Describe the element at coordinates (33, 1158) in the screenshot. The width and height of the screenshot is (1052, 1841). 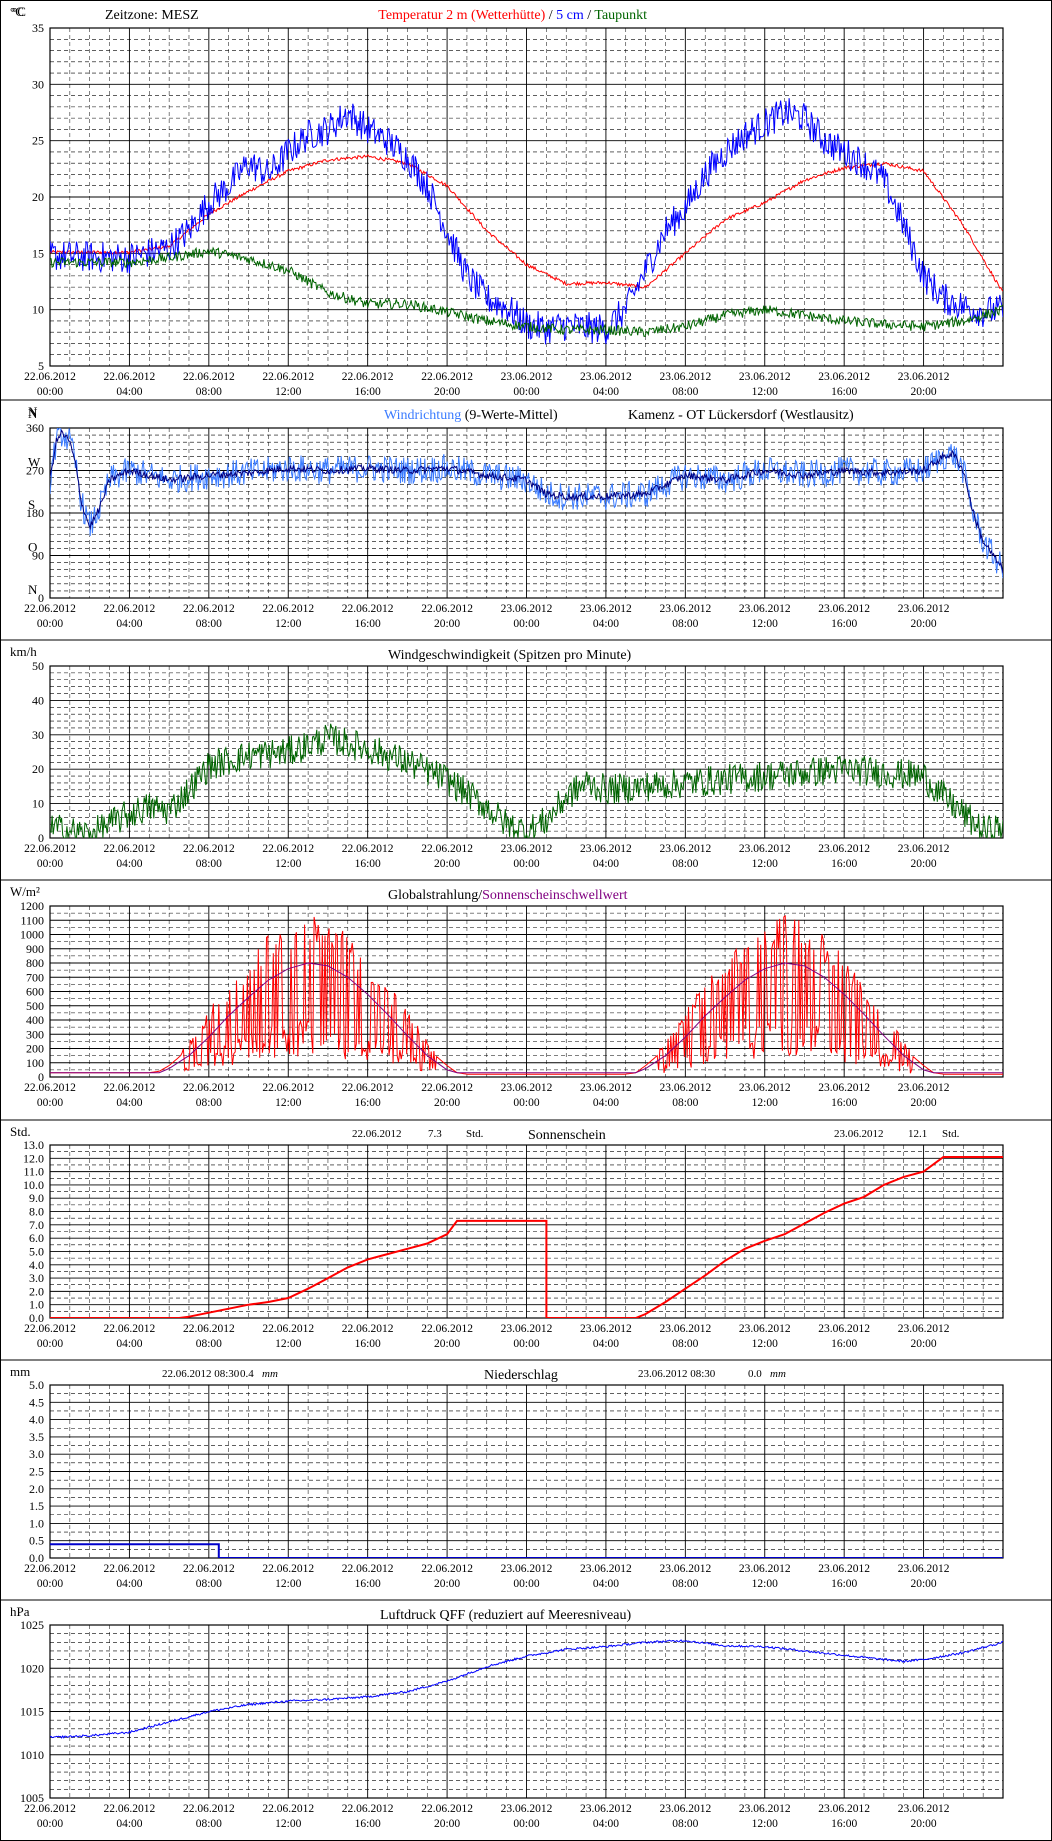
I see `y-tick-label: 12.0` at that location.